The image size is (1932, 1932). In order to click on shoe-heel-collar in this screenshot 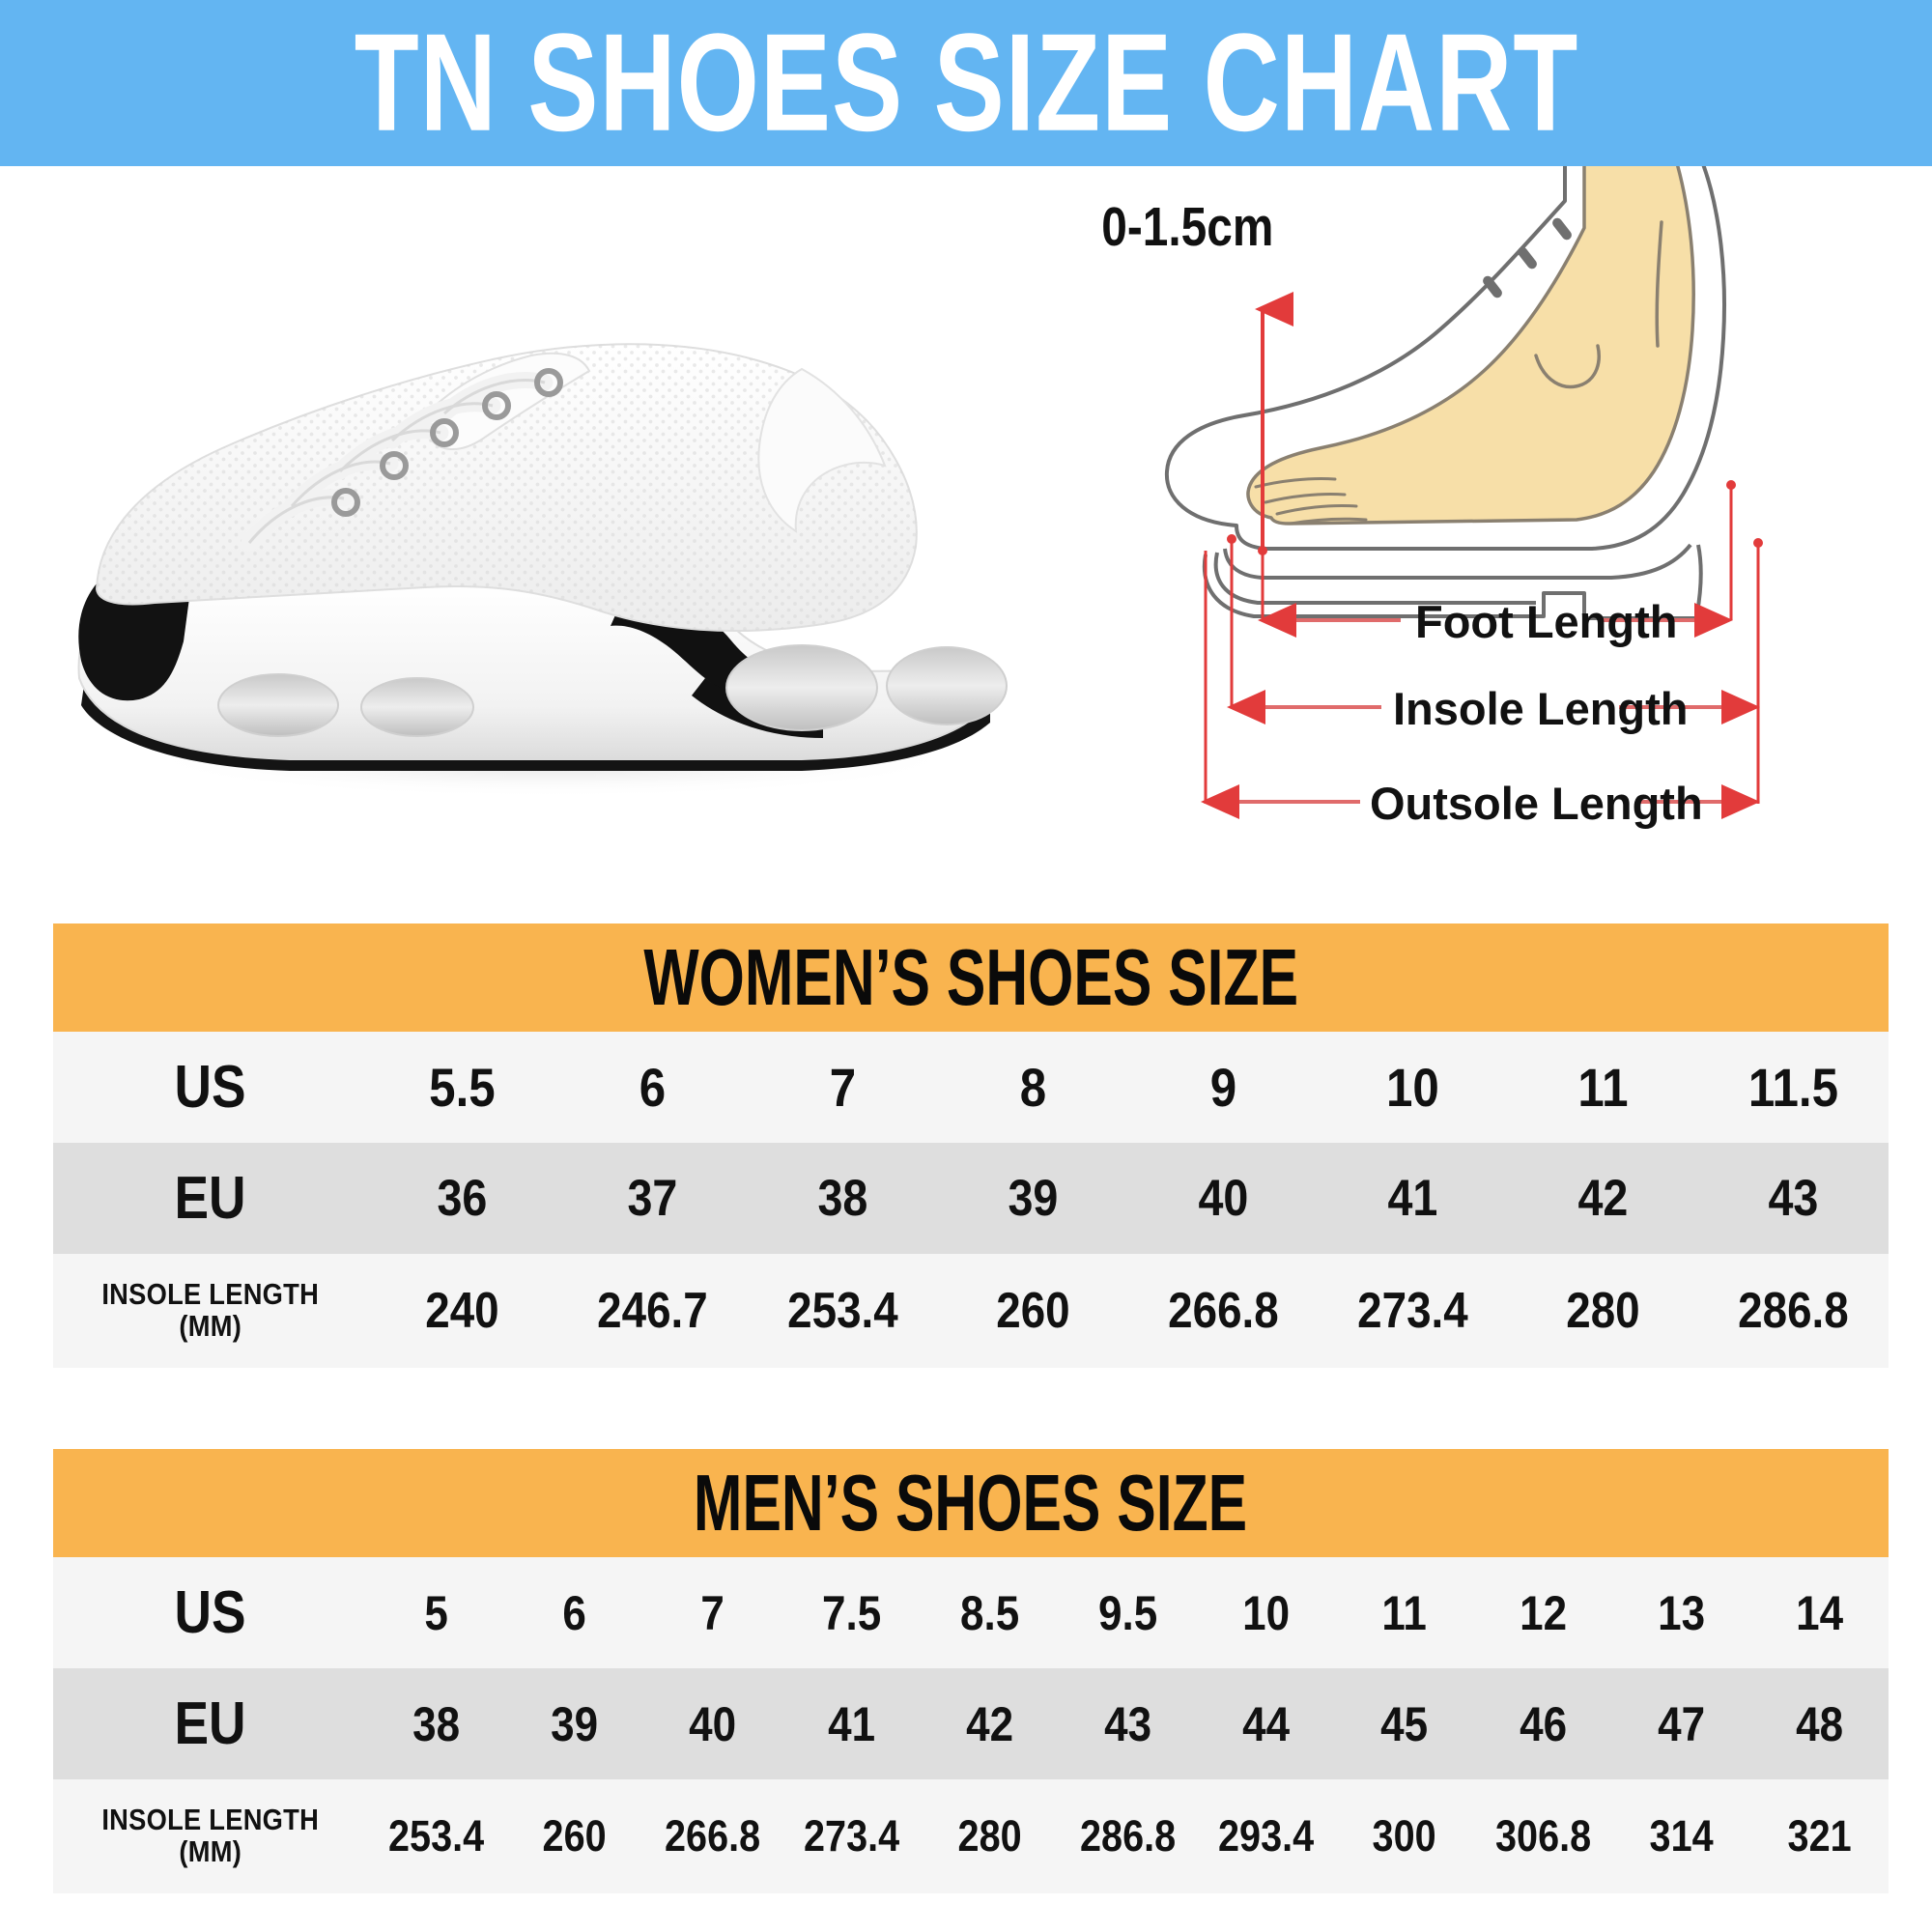, I will do `click(822, 450)`.